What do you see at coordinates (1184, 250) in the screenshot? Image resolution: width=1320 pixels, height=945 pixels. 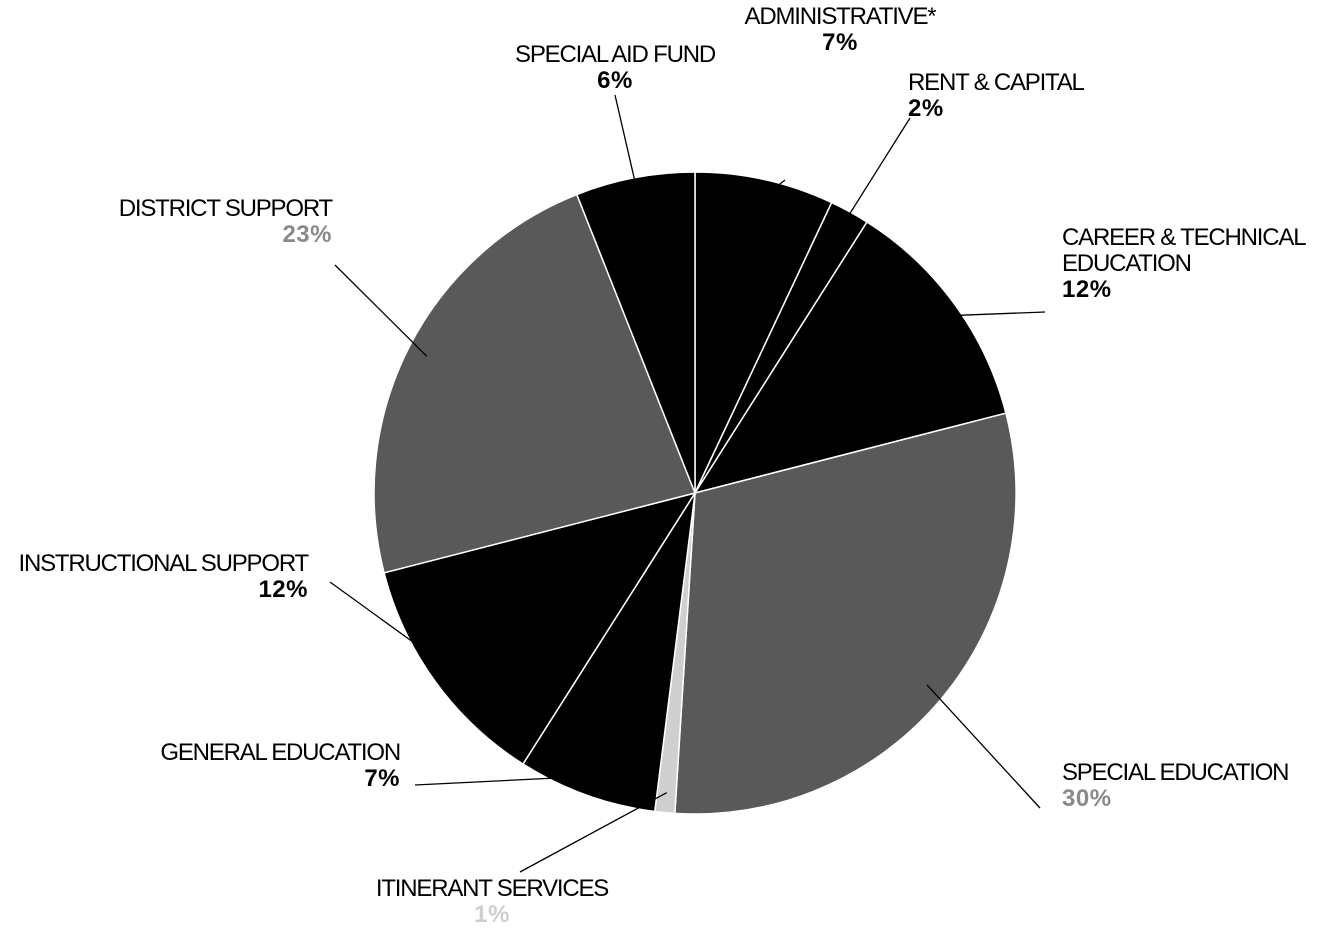 I see `category-label: CAREER & TECHNICAL EDUCATION` at bounding box center [1184, 250].